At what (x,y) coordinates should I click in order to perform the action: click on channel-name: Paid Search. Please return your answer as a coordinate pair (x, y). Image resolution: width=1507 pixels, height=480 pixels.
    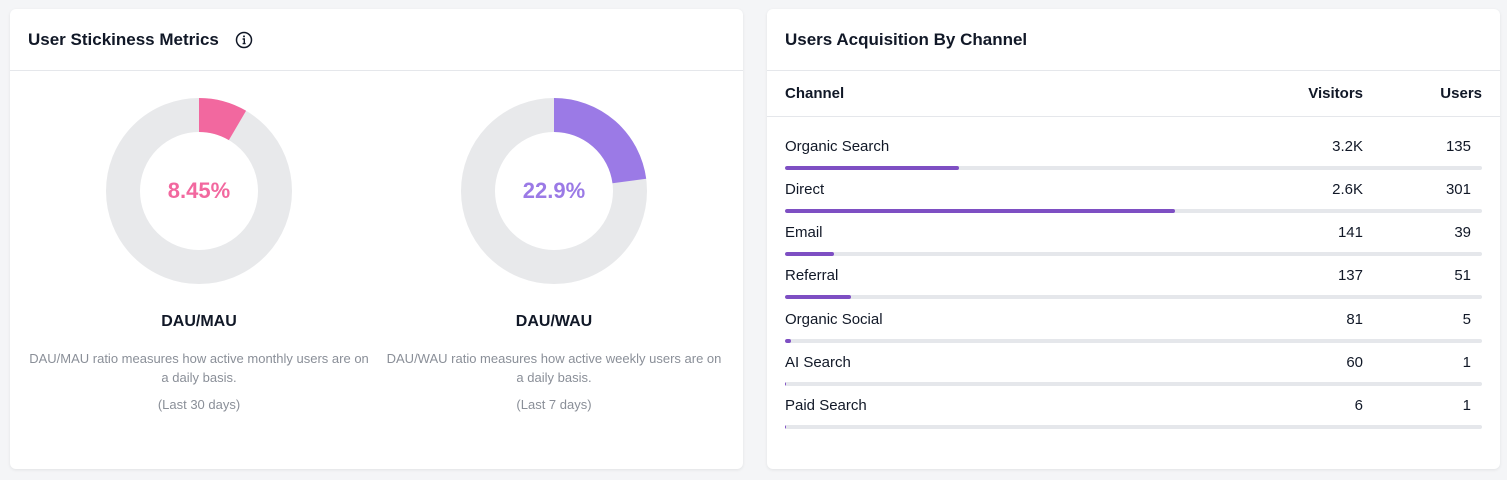
    Looking at the image, I should click on (826, 405).